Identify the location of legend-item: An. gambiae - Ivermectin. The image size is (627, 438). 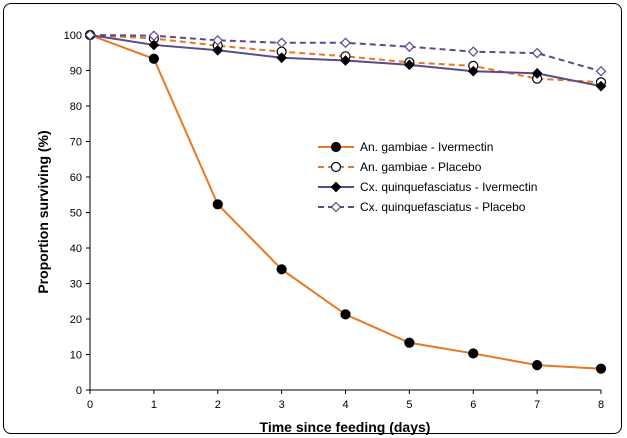
(405, 147).